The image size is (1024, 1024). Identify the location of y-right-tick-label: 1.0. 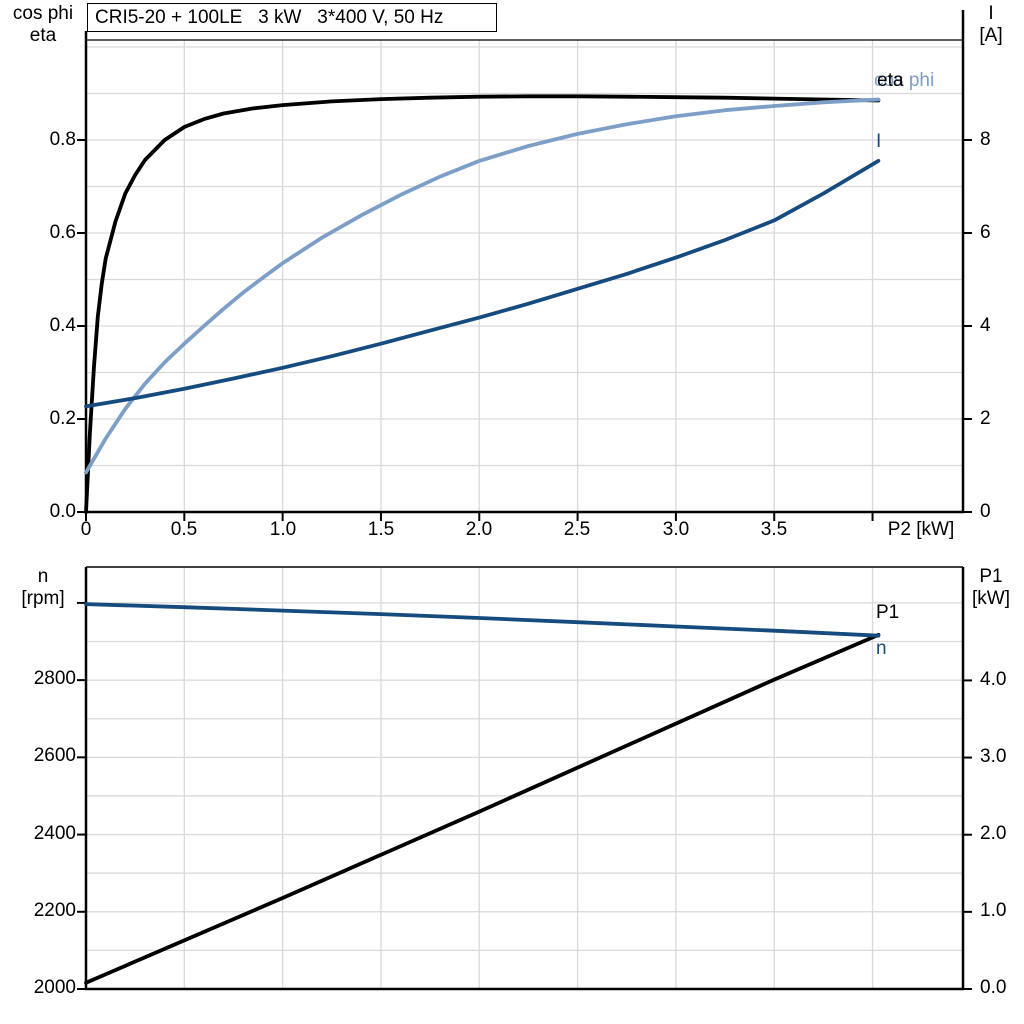
(993, 910).